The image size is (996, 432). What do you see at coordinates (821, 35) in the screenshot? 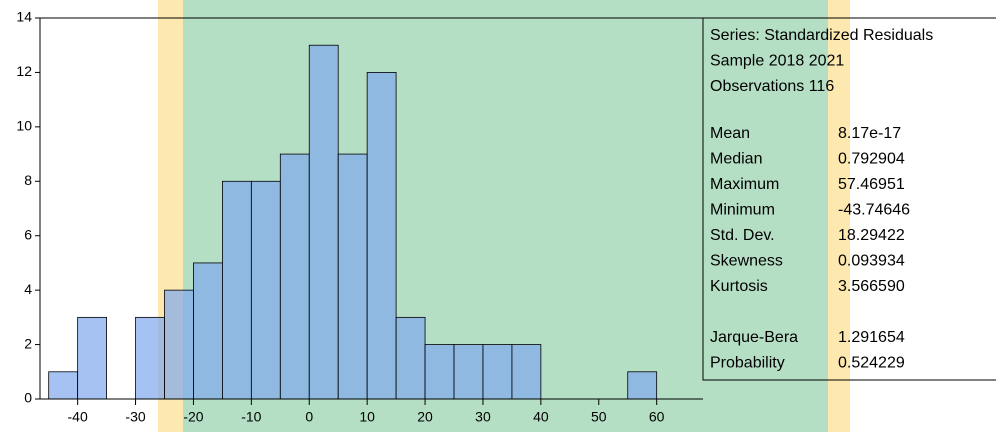
I see `stats-header: Series: Standardized Residuals` at bounding box center [821, 35].